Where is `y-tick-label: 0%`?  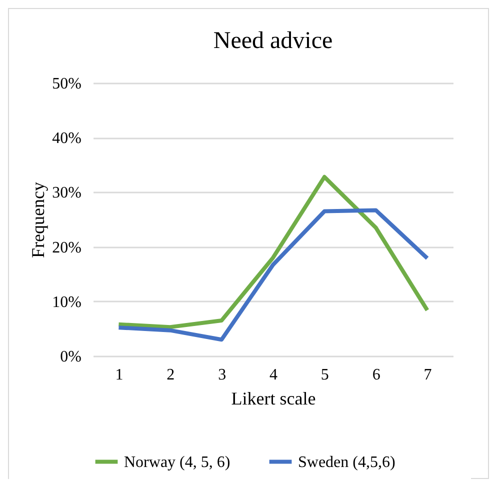
y-tick-label: 0% is located at coordinates (71, 357).